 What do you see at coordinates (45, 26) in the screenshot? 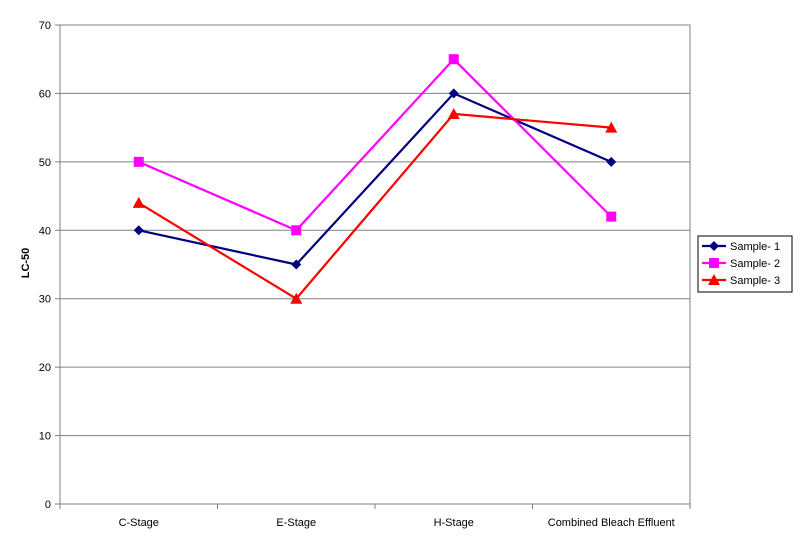
I see `y-tick-label: 70` at bounding box center [45, 26].